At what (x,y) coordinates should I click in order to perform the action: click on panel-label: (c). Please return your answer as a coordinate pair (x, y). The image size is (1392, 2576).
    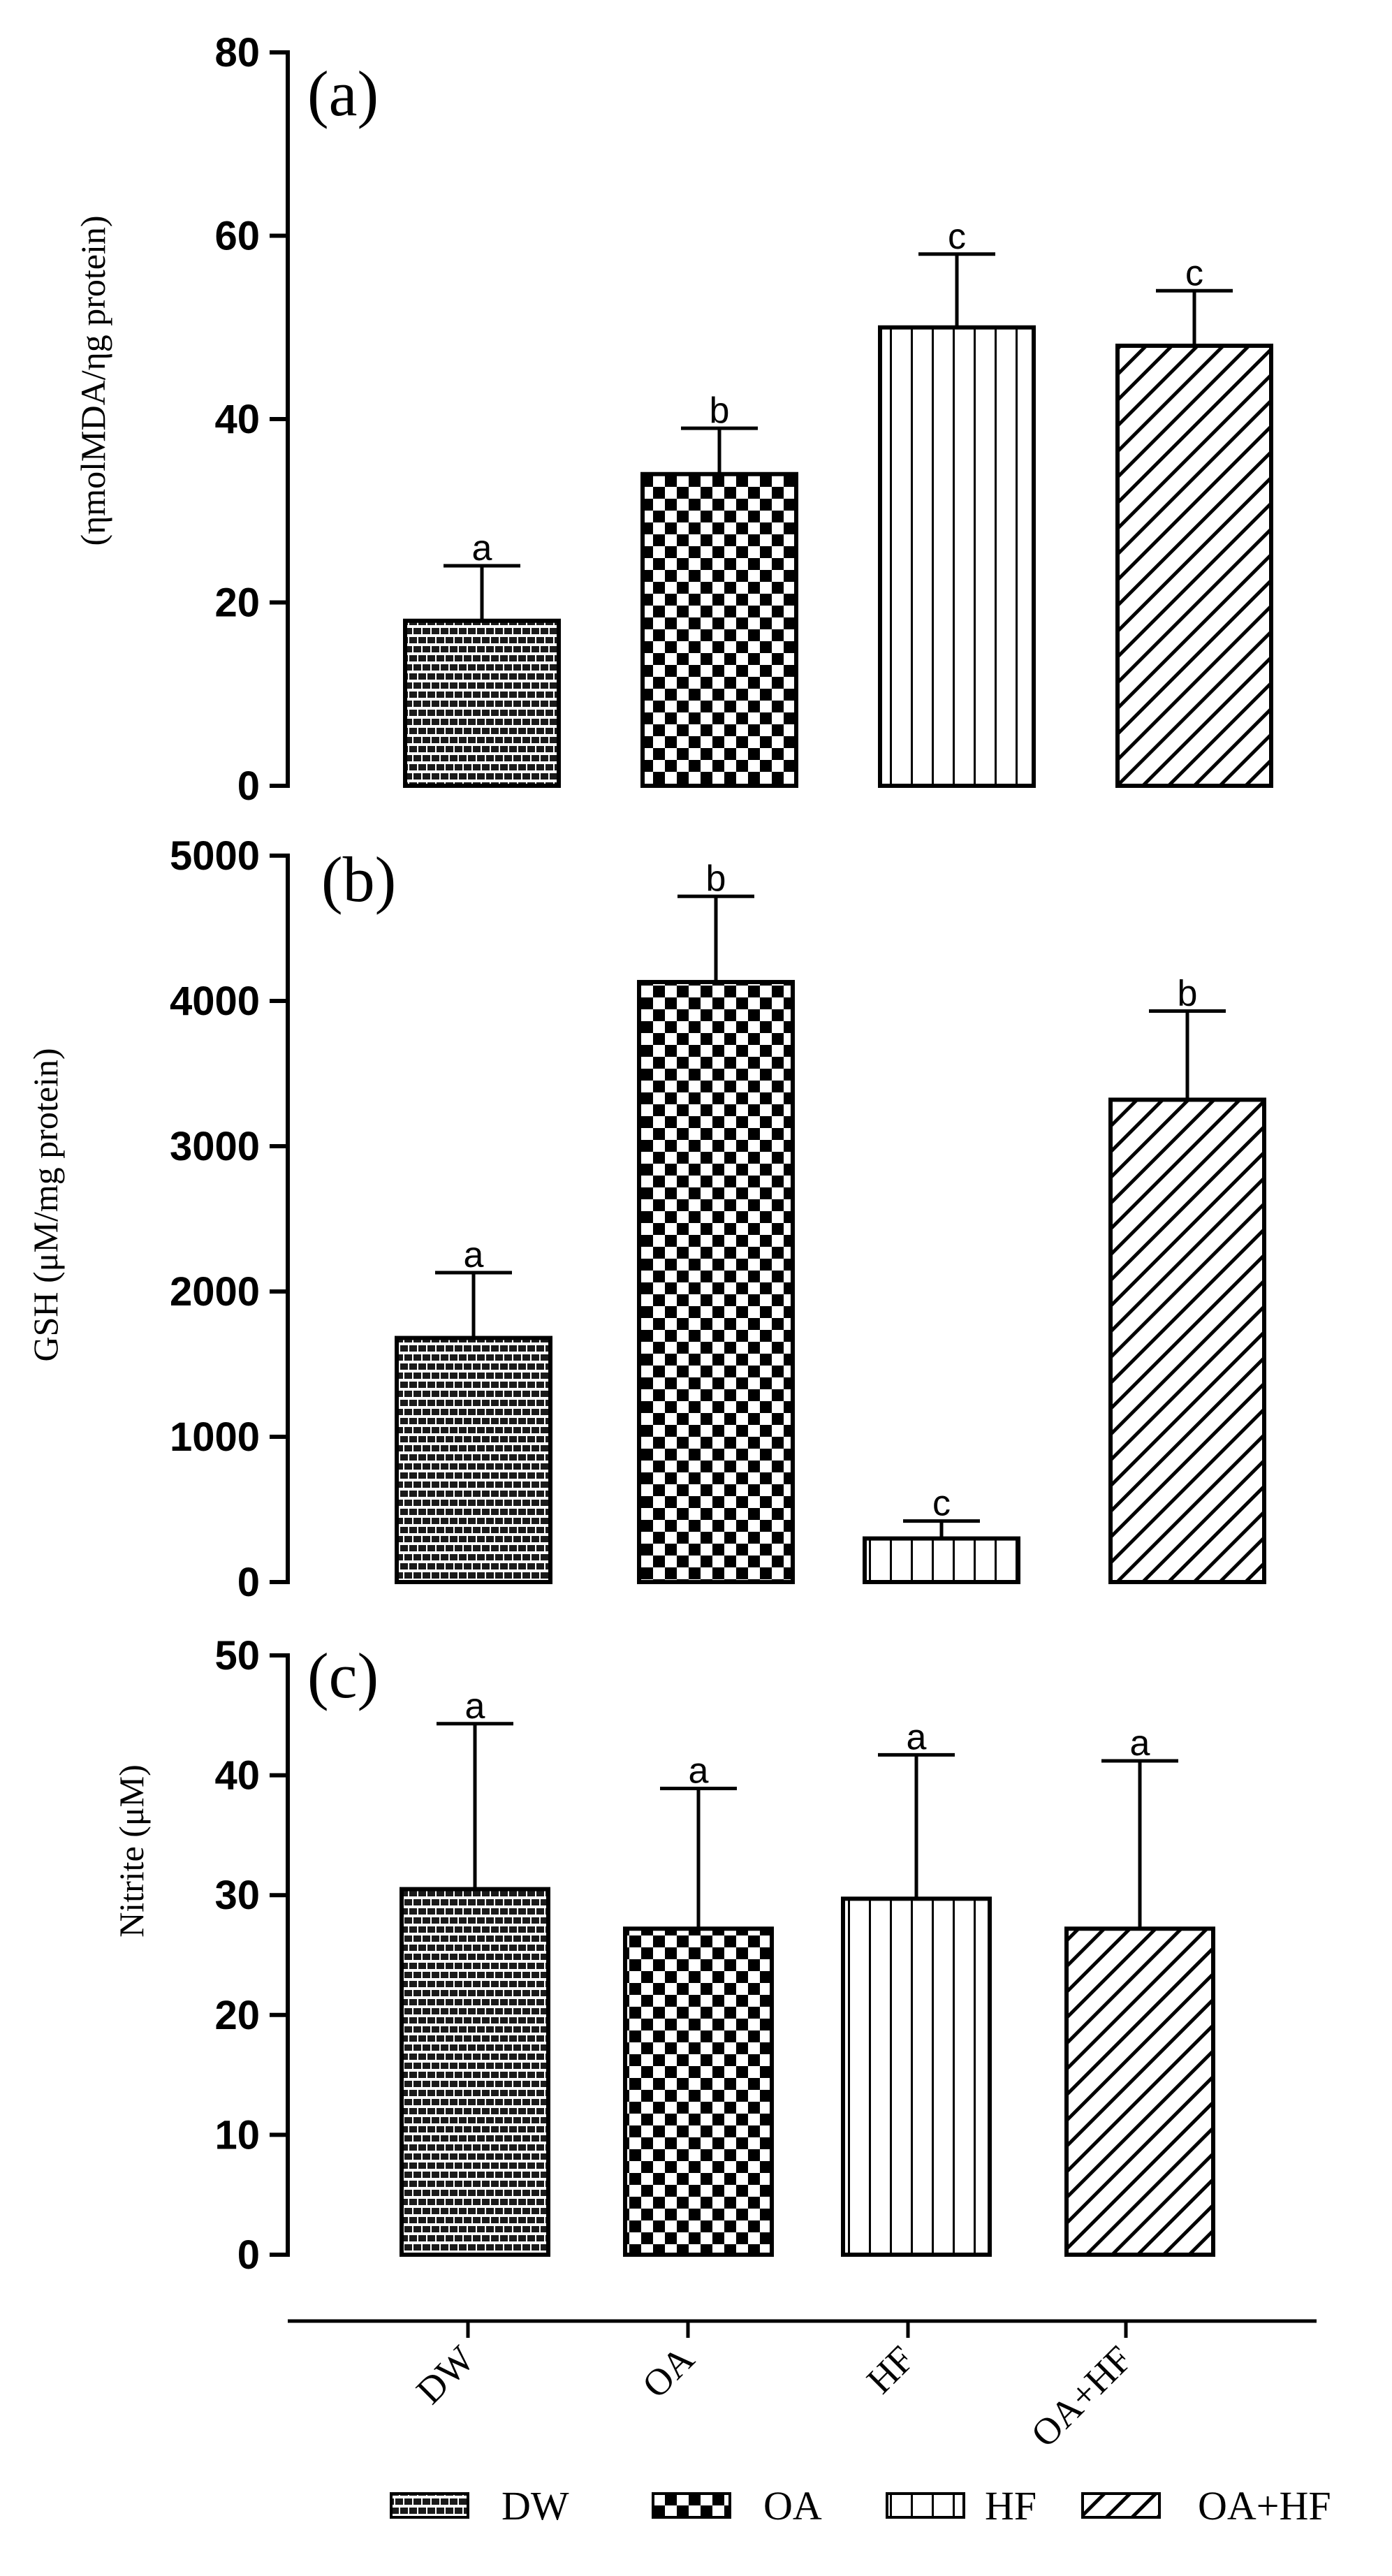
    Looking at the image, I should click on (343, 1675).